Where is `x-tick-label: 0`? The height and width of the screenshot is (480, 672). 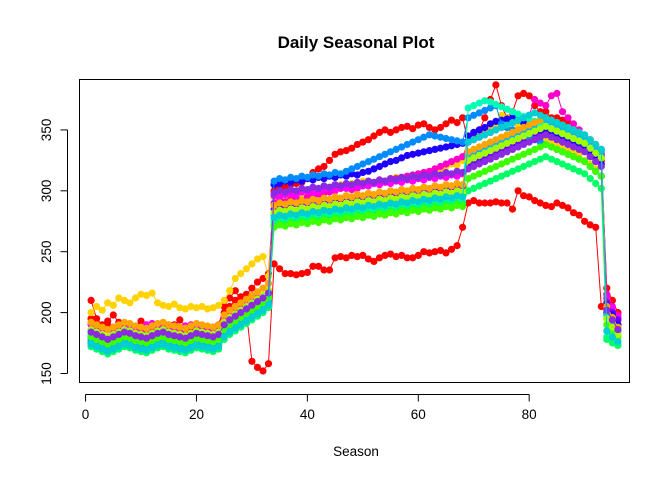 x-tick-label: 0 is located at coordinates (86, 414).